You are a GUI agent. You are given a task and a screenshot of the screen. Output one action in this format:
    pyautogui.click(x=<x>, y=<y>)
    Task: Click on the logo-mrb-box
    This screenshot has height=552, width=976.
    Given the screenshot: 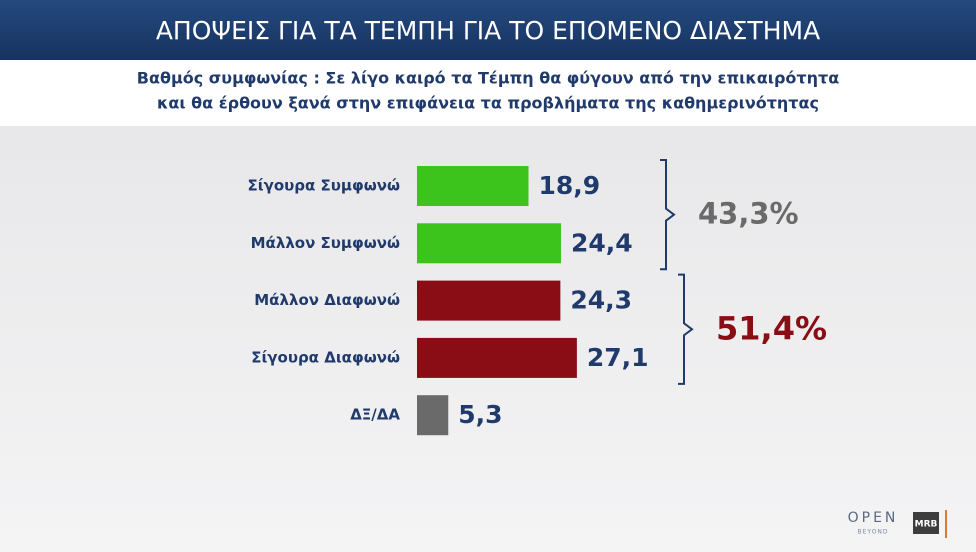 What is the action you would take?
    pyautogui.click(x=926, y=523)
    